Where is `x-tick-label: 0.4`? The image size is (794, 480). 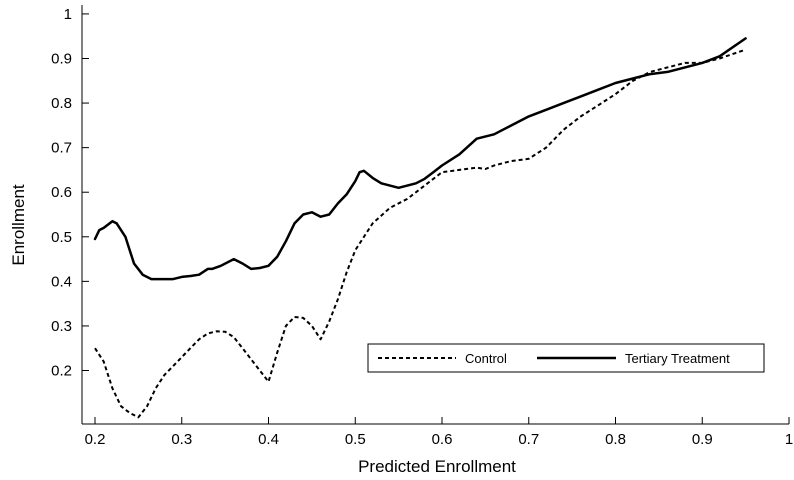 x-tick-label: 0.4 is located at coordinates (268, 439).